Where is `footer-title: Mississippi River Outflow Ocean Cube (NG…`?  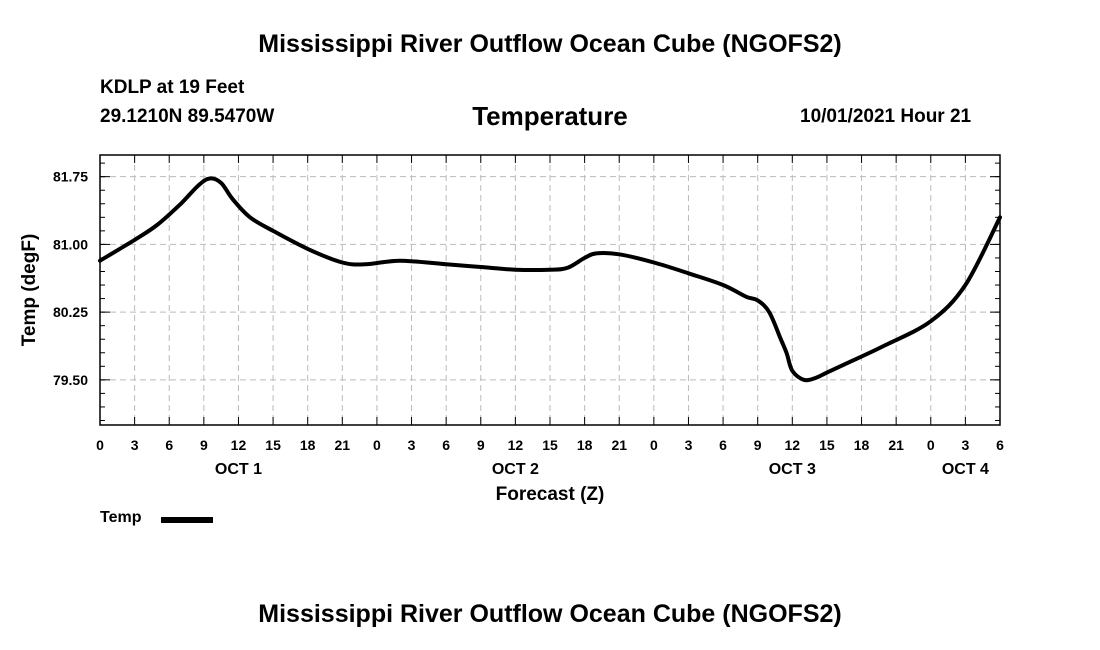 footer-title: Mississippi River Outflow Ocean Cube (NG… is located at coordinates (550, 614).